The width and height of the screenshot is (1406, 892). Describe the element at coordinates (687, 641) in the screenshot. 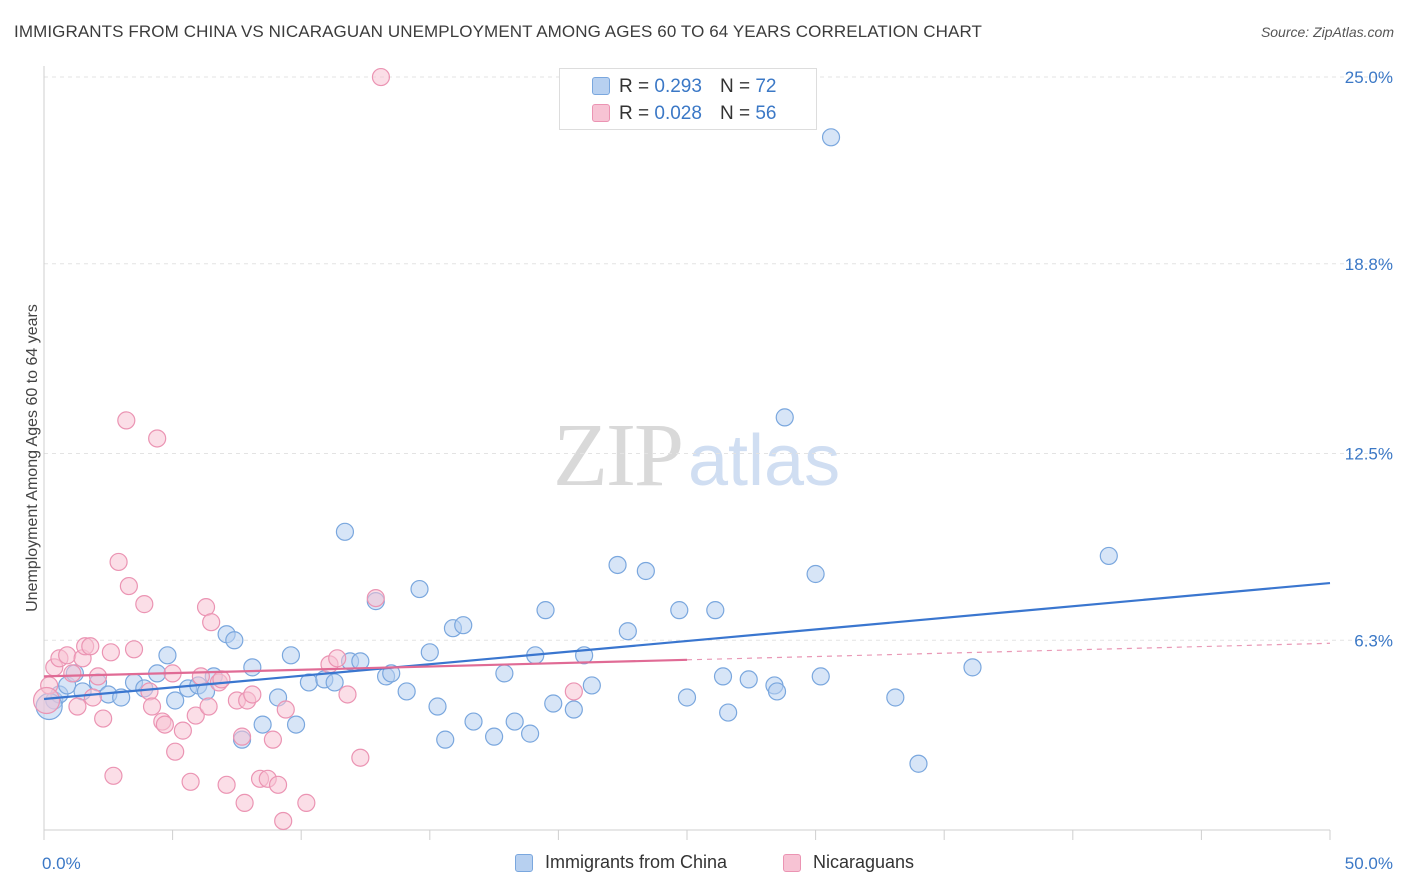

I see `china-trend-line` at that location.